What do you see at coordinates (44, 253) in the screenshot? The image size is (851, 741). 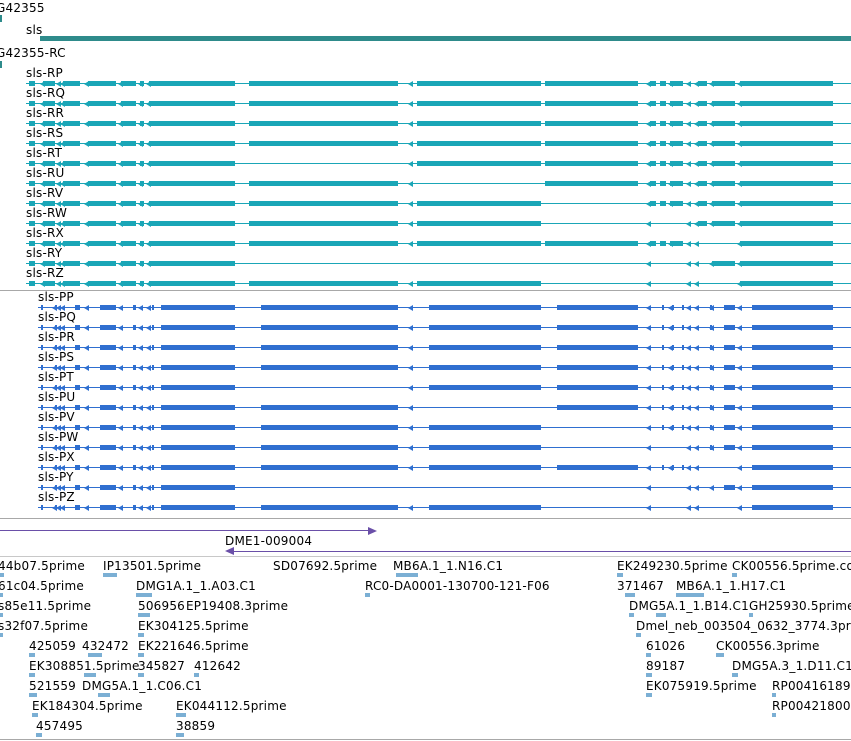 I see `rna-transcript-label: sls-RY` at bounding box center [44, 253].